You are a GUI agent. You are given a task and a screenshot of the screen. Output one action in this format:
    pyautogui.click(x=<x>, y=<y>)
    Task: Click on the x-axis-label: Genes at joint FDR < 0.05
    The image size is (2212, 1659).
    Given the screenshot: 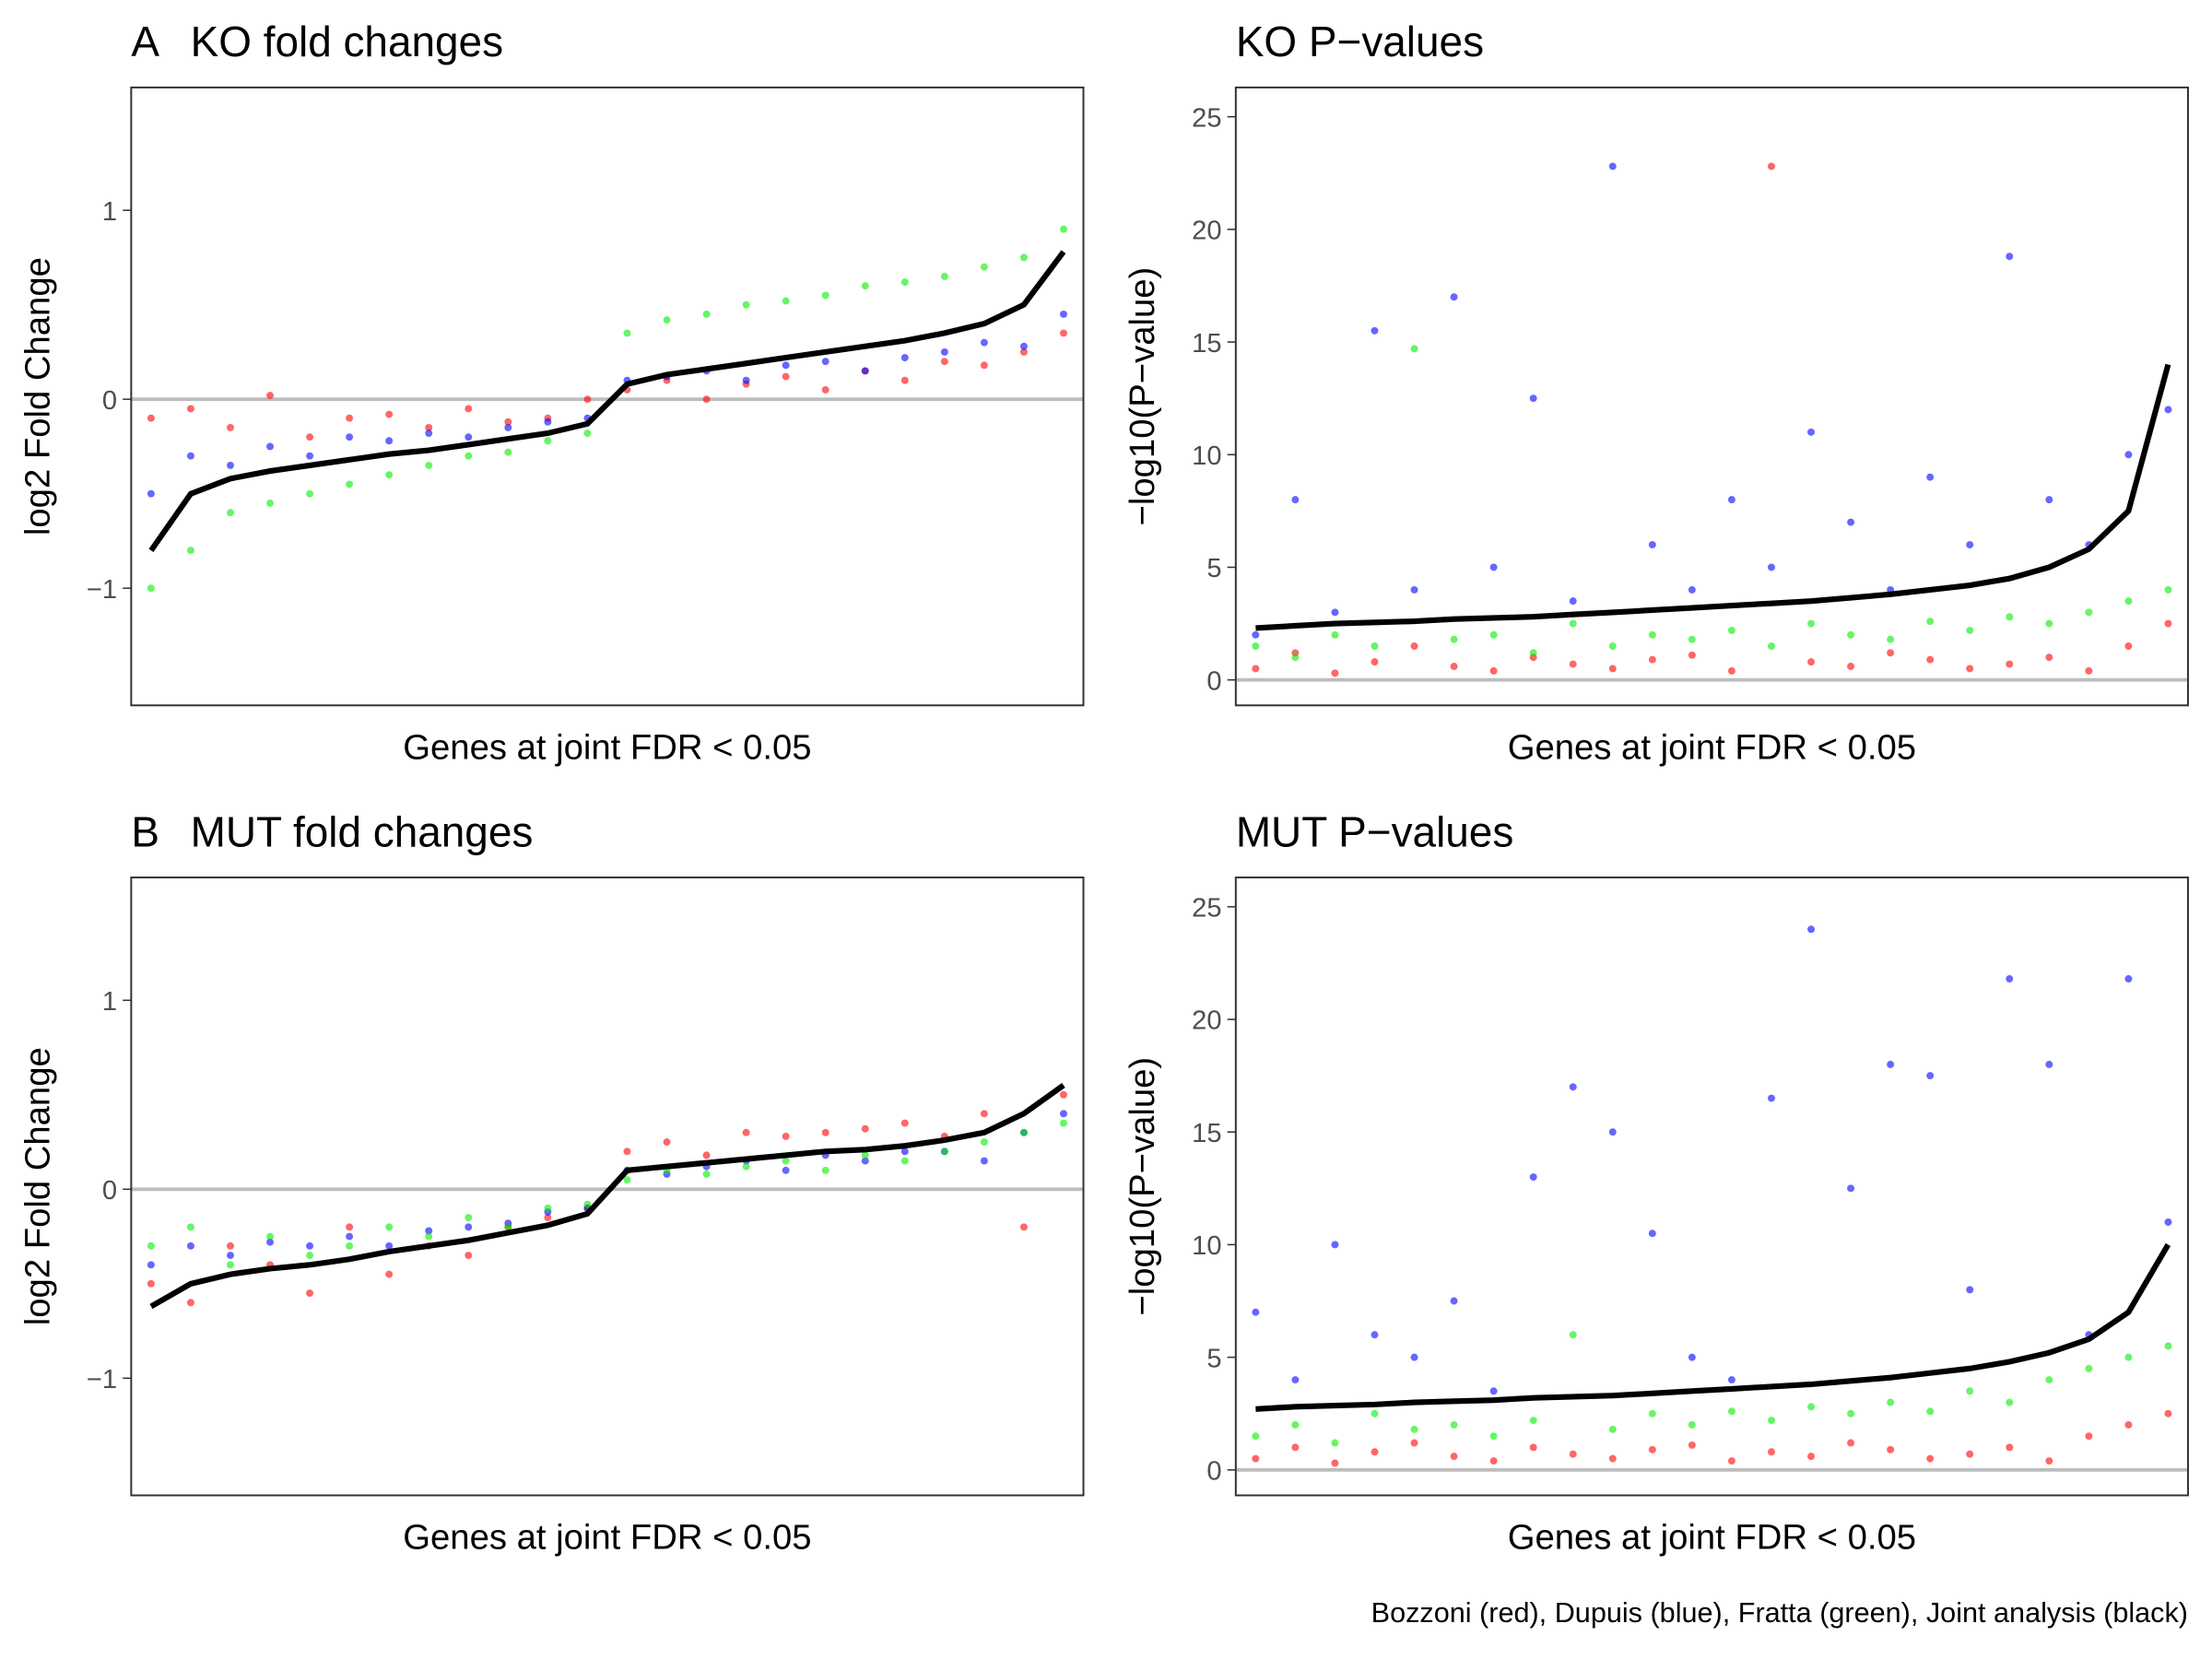 What is the action you would take?
    pyautogui.click(x=1712, y=747)
    